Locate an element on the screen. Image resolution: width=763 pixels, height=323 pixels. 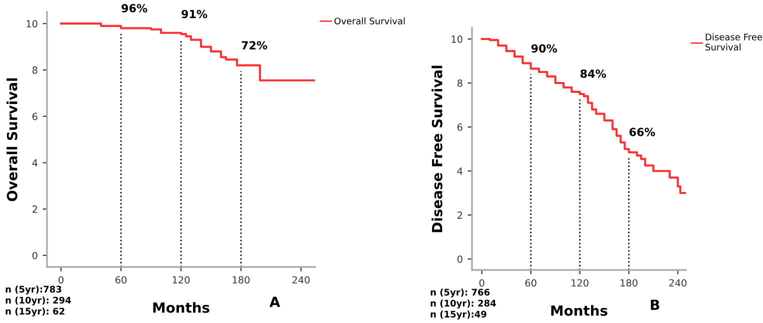
text: n (10yr): 284 is located at coordinates (463, 304).